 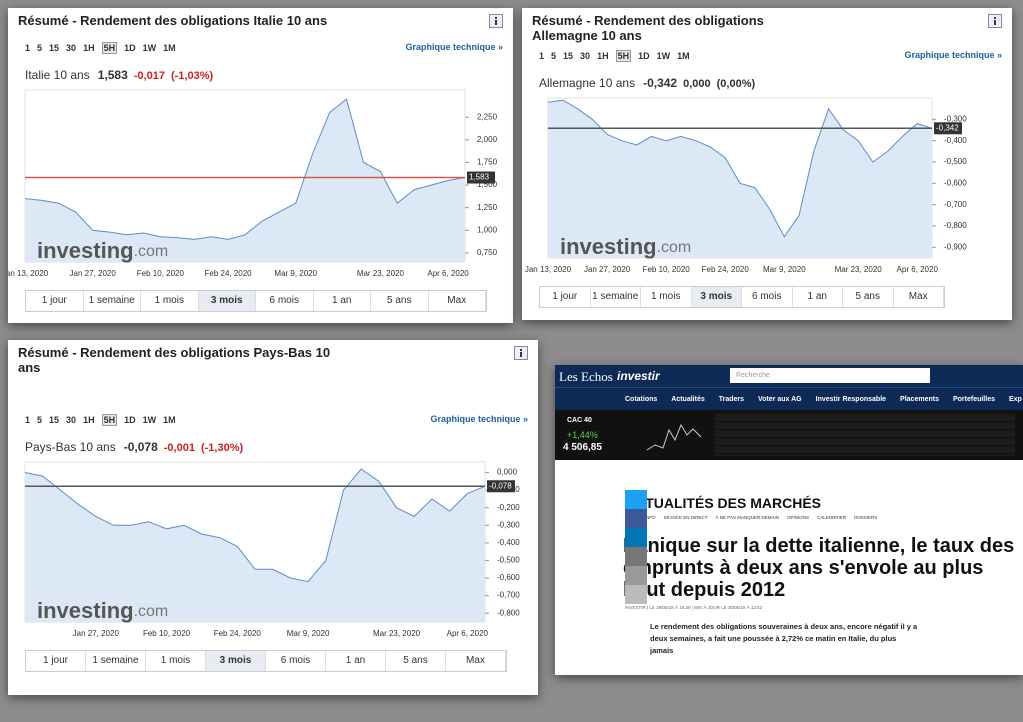 What do you see at coordinates (866, 517) in the screenshot?
I see `section-tab: DOSSIERS` at bounding box center [866, 517].